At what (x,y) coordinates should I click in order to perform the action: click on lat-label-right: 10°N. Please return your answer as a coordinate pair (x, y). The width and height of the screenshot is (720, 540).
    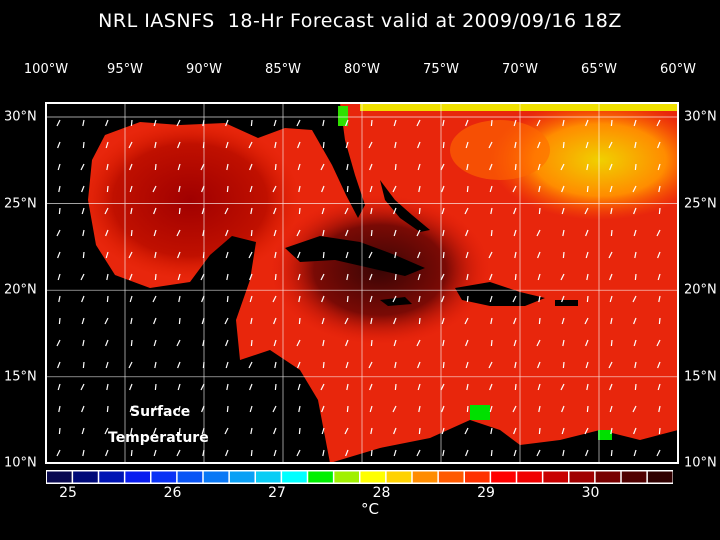
    Looking at the image, I should click on (700, 463).